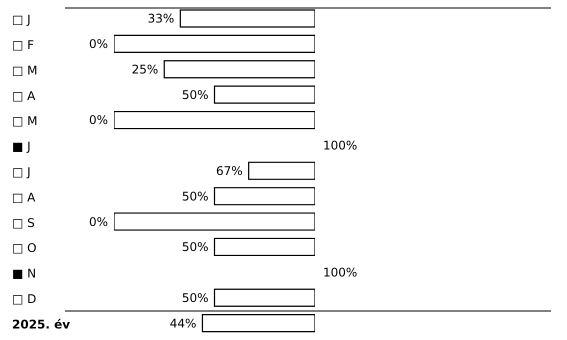  Describe the element at coordinates (161, 19) in the screenshot. I see `annotation: 33%` at that location.